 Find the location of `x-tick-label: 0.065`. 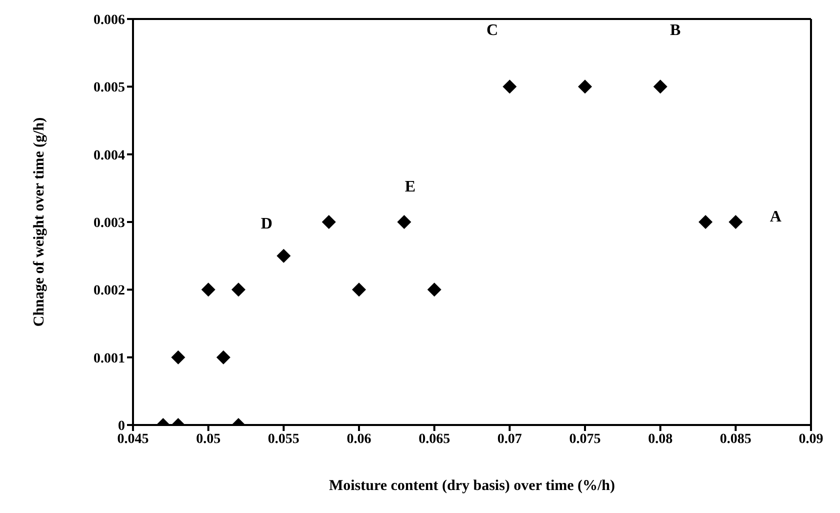

x-tick-label: 0.065 is located at coordinates (434, 439).